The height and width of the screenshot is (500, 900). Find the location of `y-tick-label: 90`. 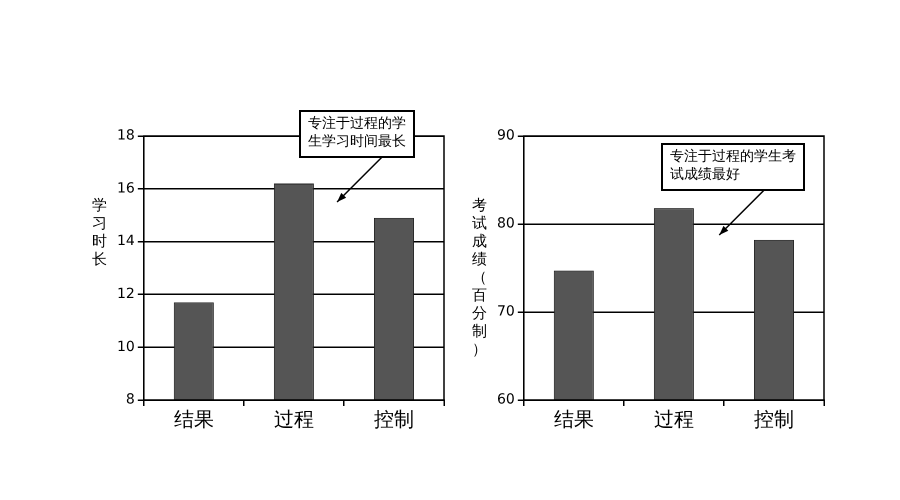

y-tick-label: 90 is located at coordinates (505, 136).